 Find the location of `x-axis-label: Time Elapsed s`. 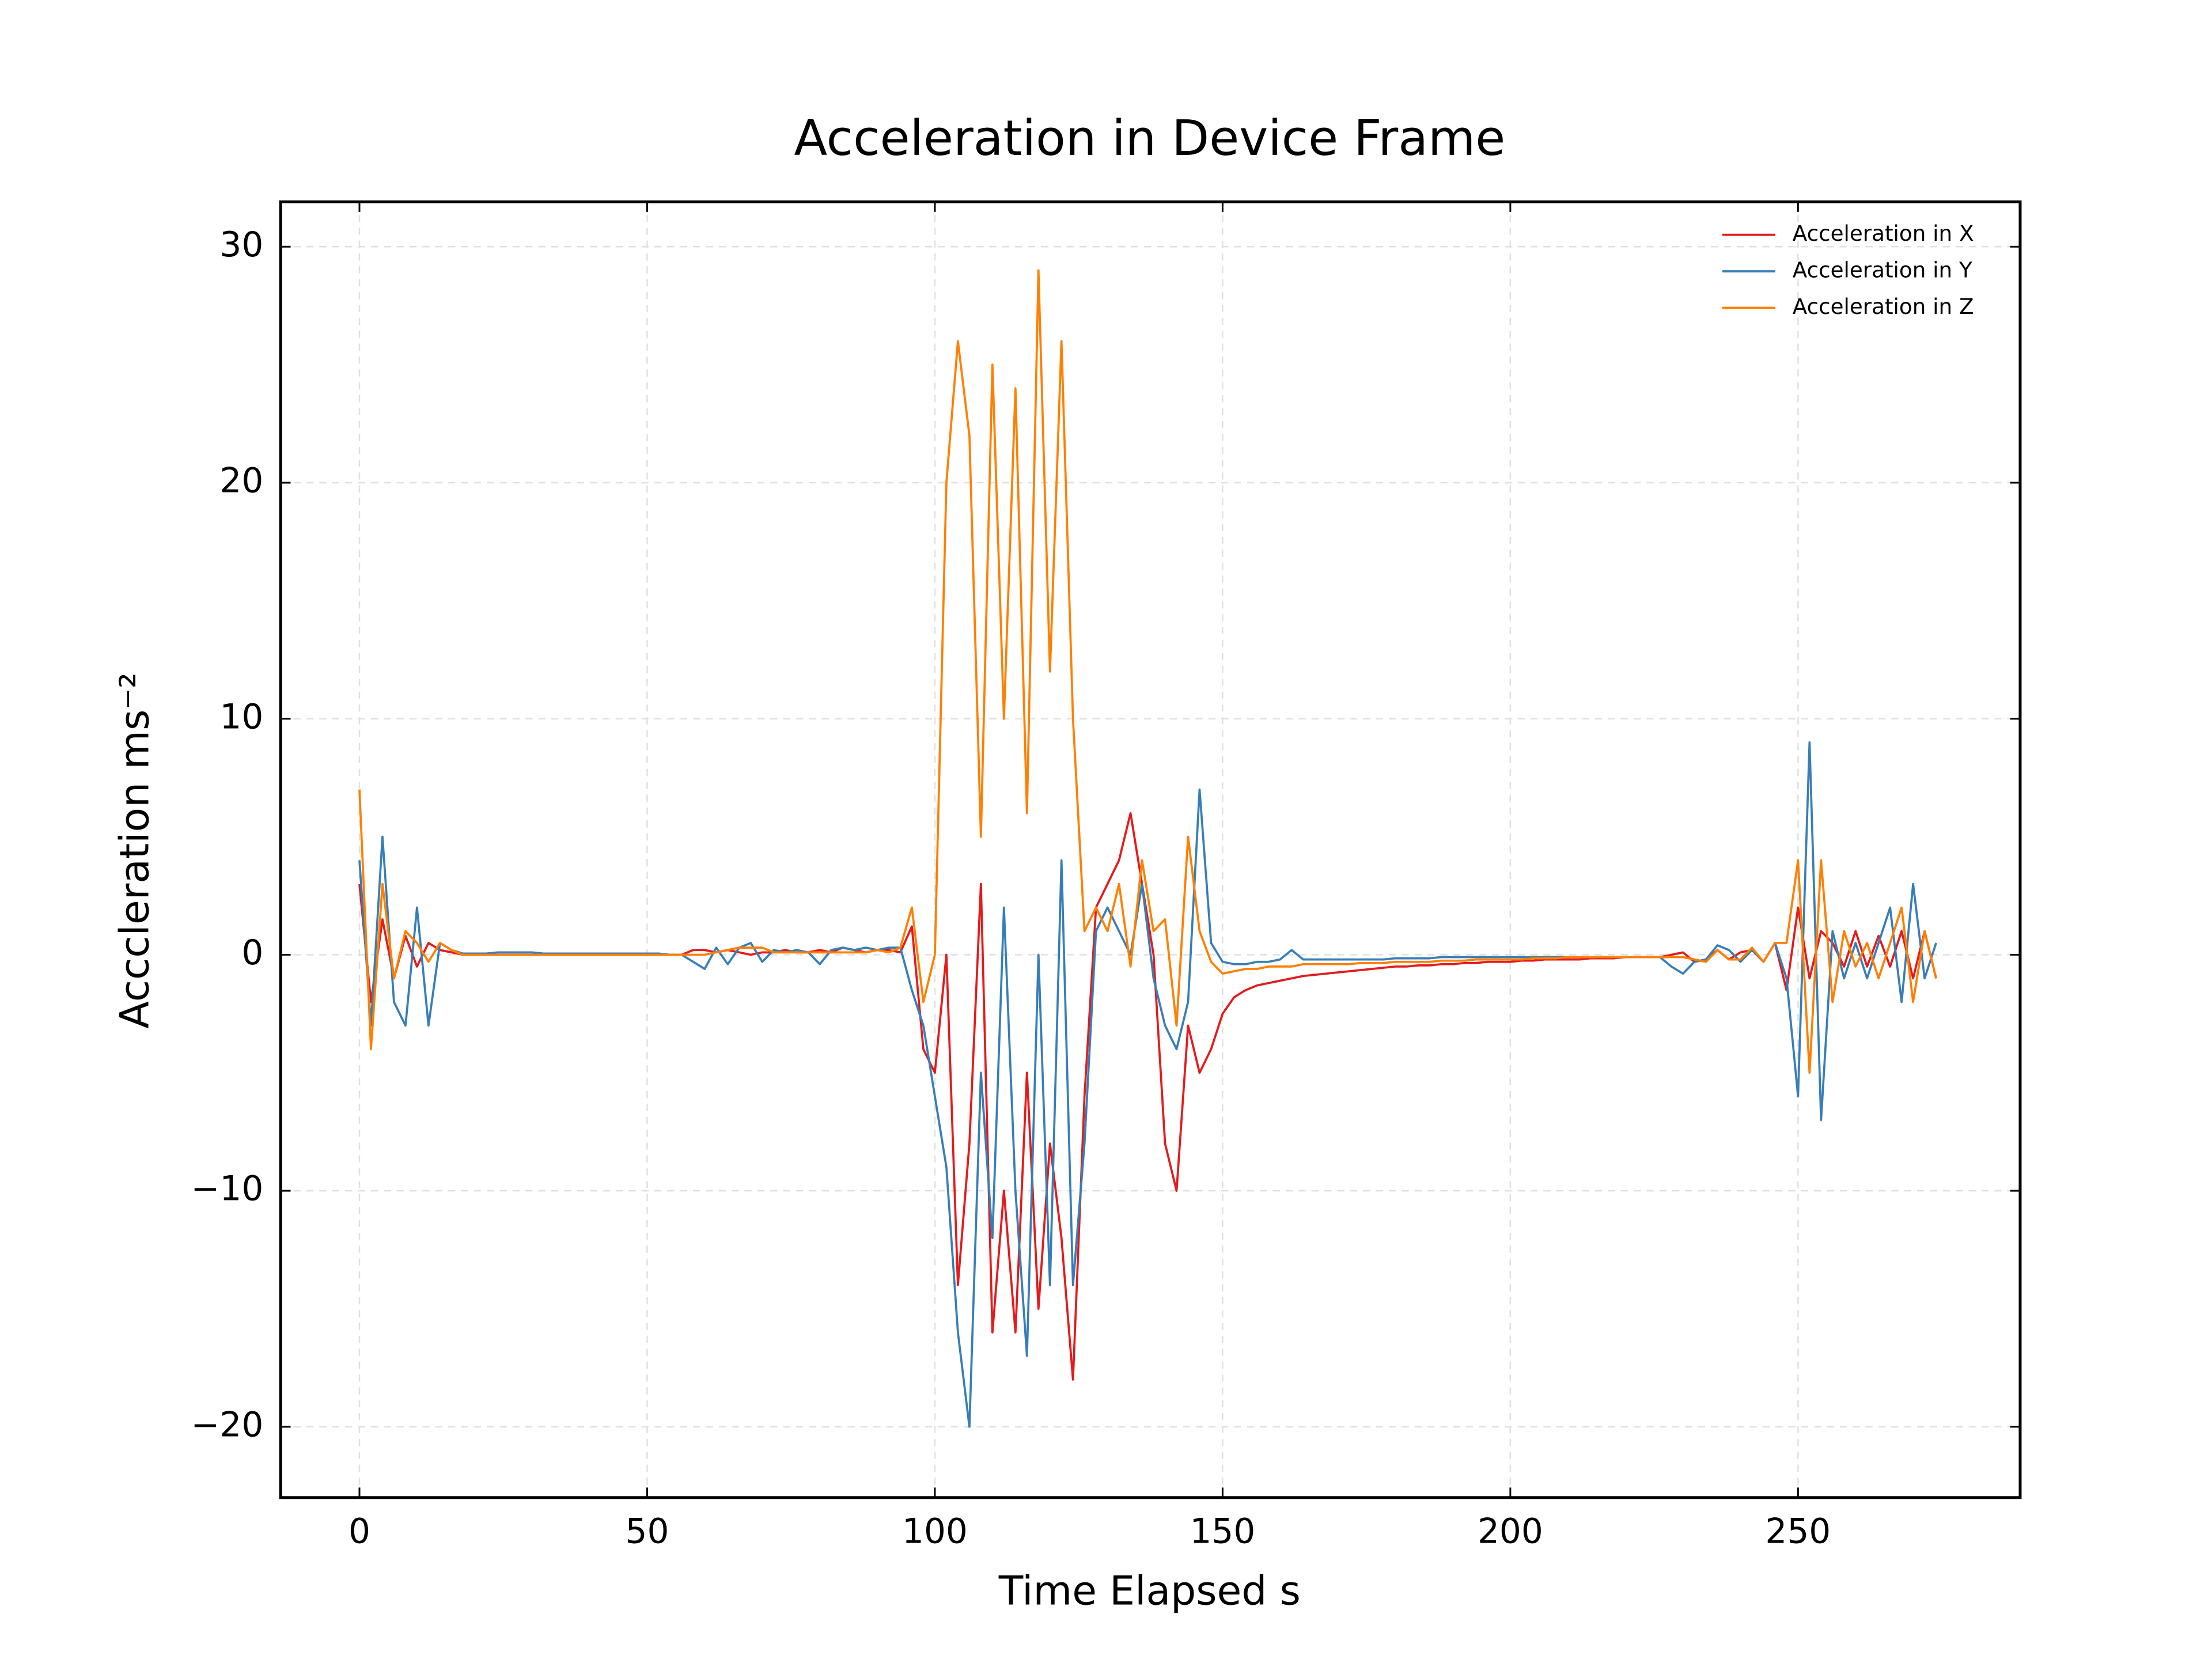

x-axis-label: Time Elapsed s is located at coordinates (1149, 1590).